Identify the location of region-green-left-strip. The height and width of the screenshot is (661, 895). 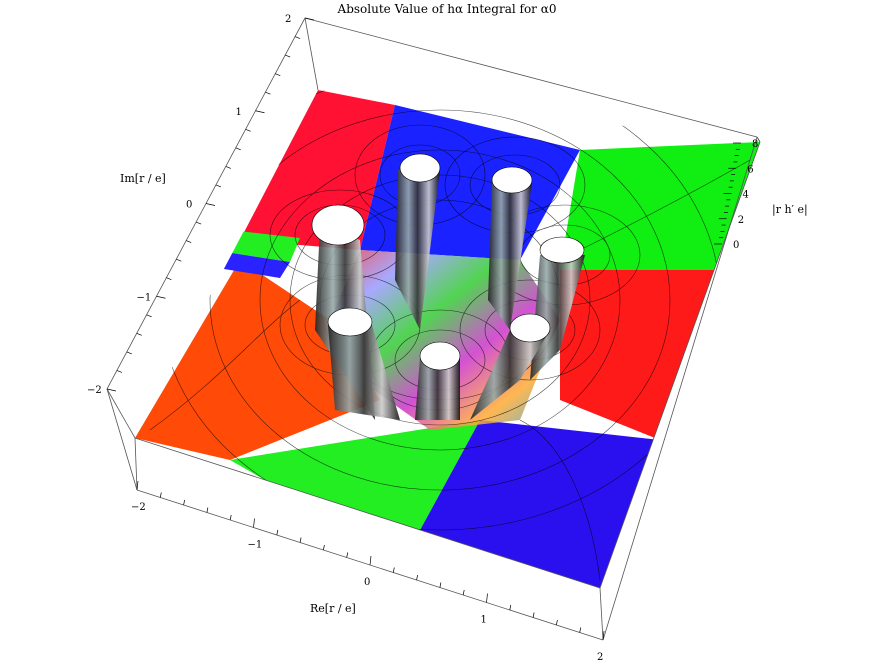
(262, 246).